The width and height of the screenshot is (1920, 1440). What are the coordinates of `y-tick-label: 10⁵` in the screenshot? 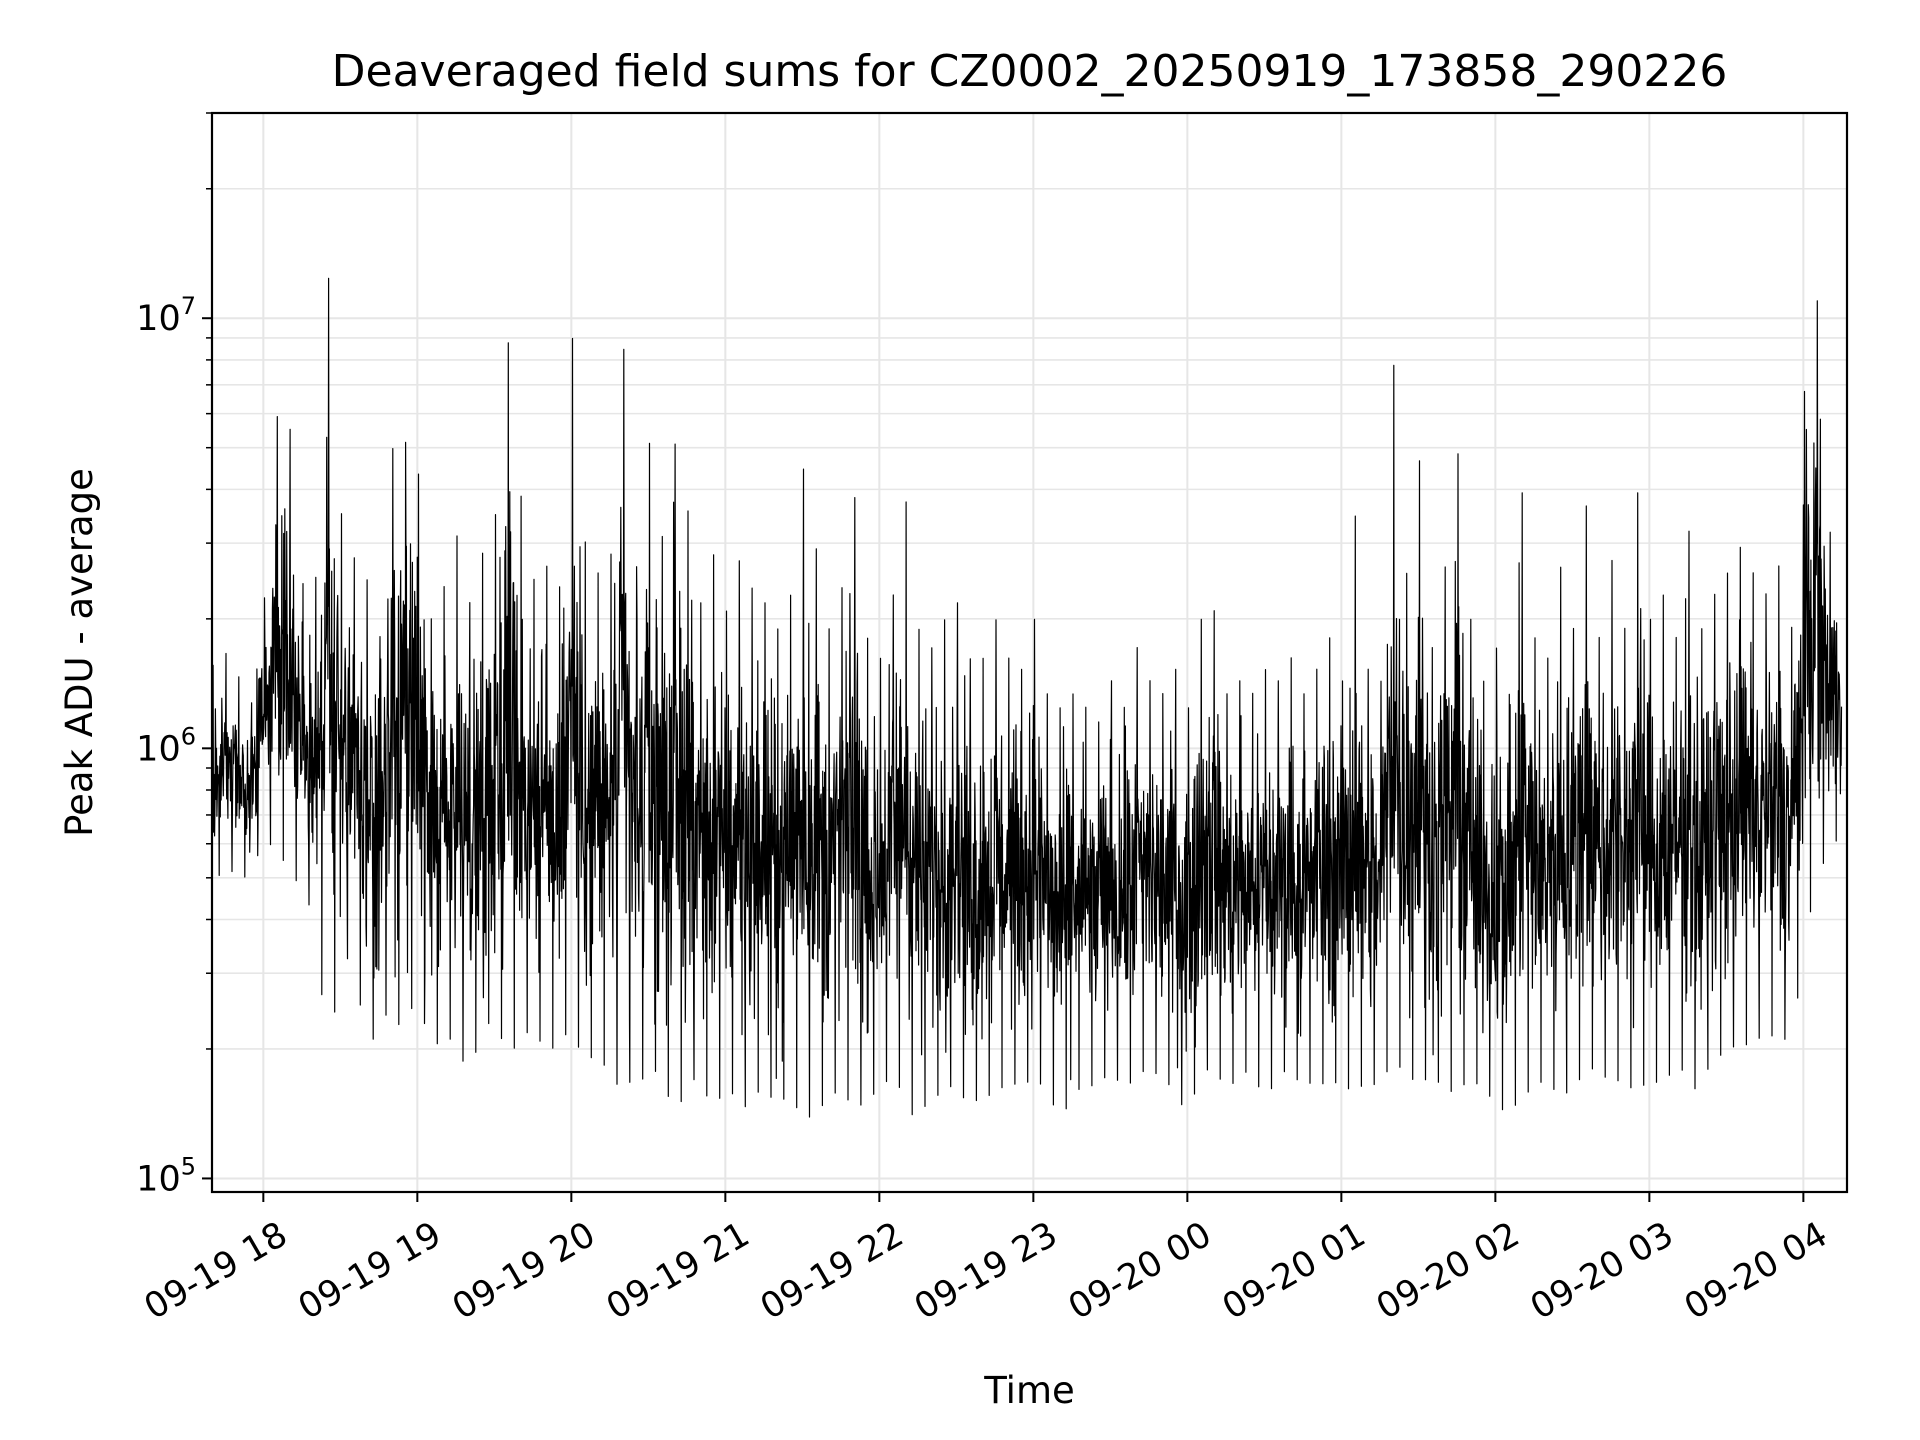 It's located at (166, 1175).